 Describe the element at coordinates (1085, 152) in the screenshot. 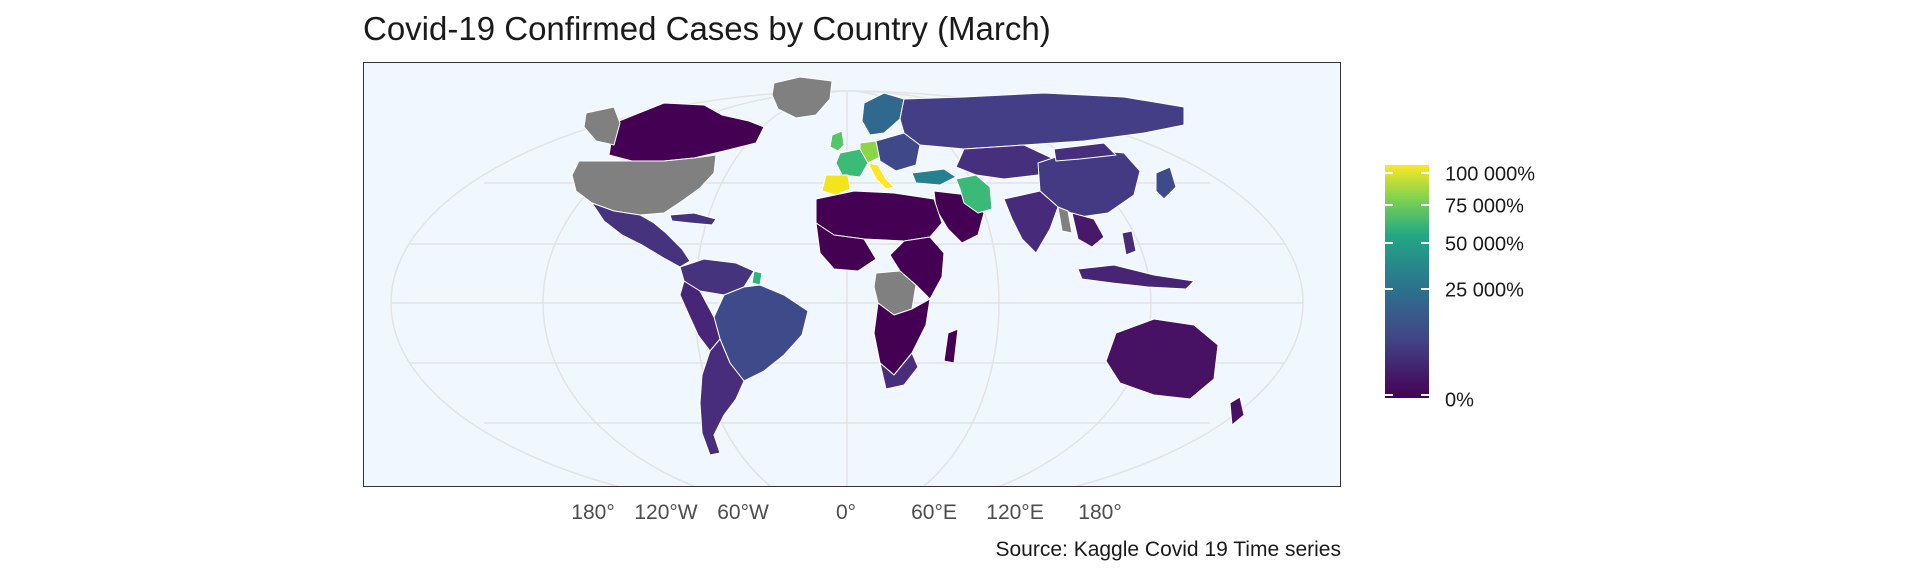

I see `mongolia` at that location.